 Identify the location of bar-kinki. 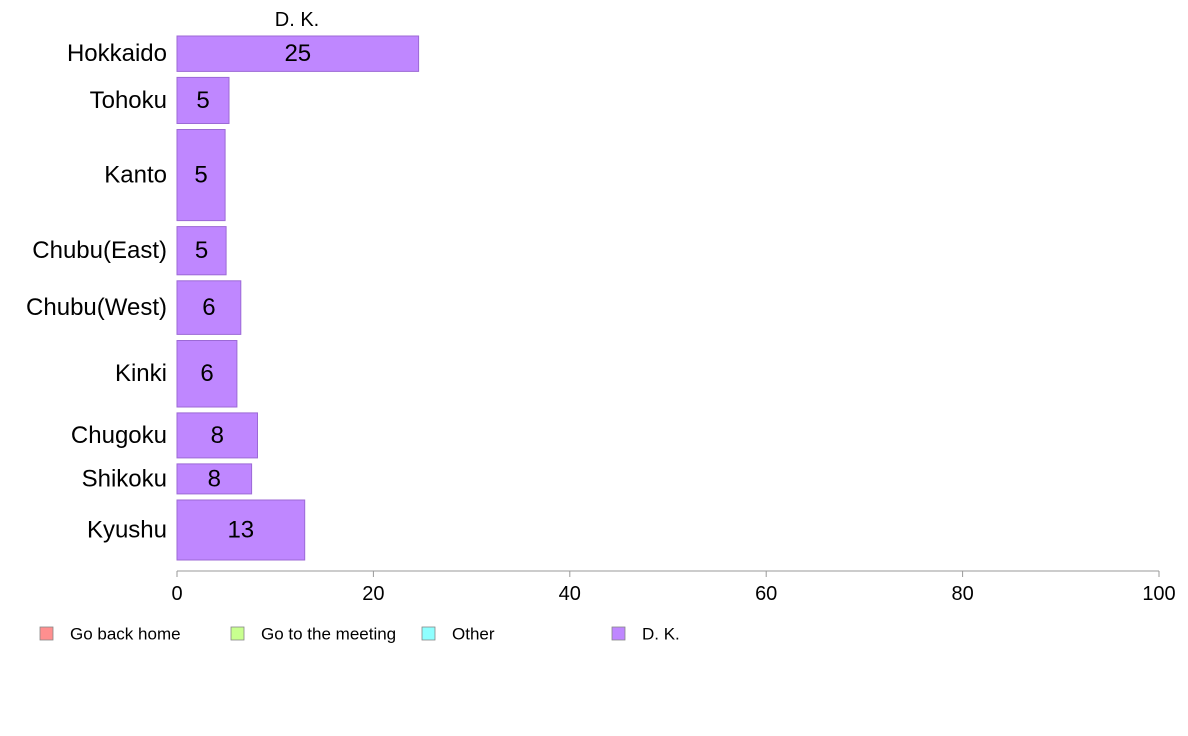
(207, 374).